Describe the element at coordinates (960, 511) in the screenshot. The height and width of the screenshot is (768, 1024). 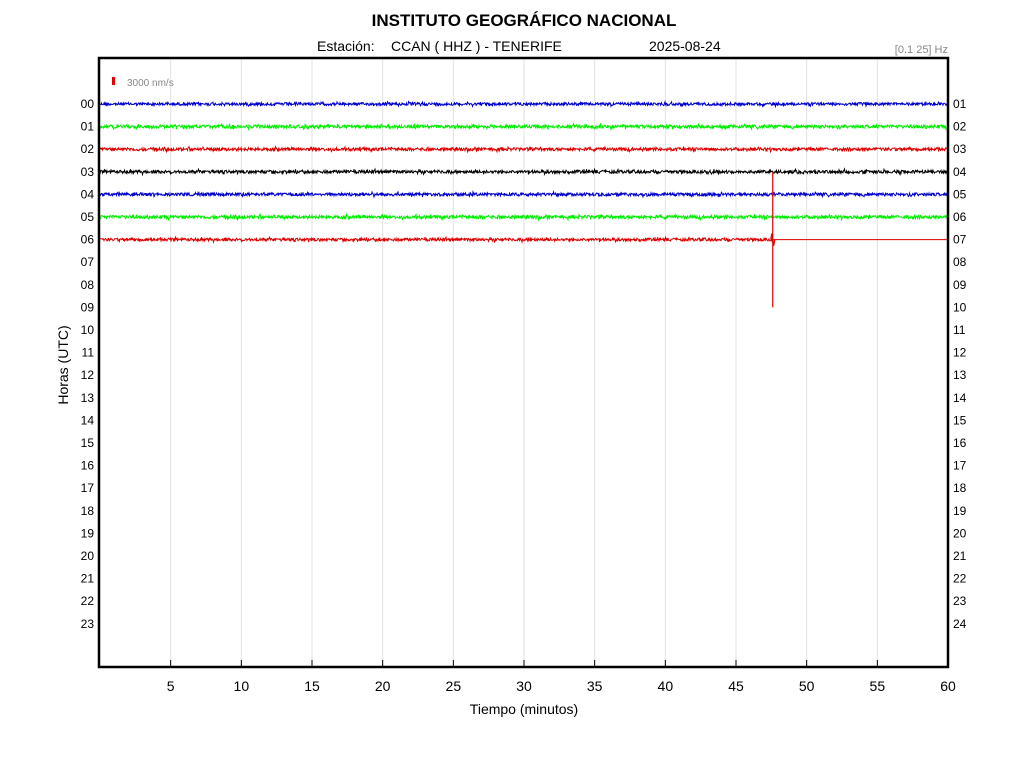
I see `y-tick-label-right: 19` at that location.